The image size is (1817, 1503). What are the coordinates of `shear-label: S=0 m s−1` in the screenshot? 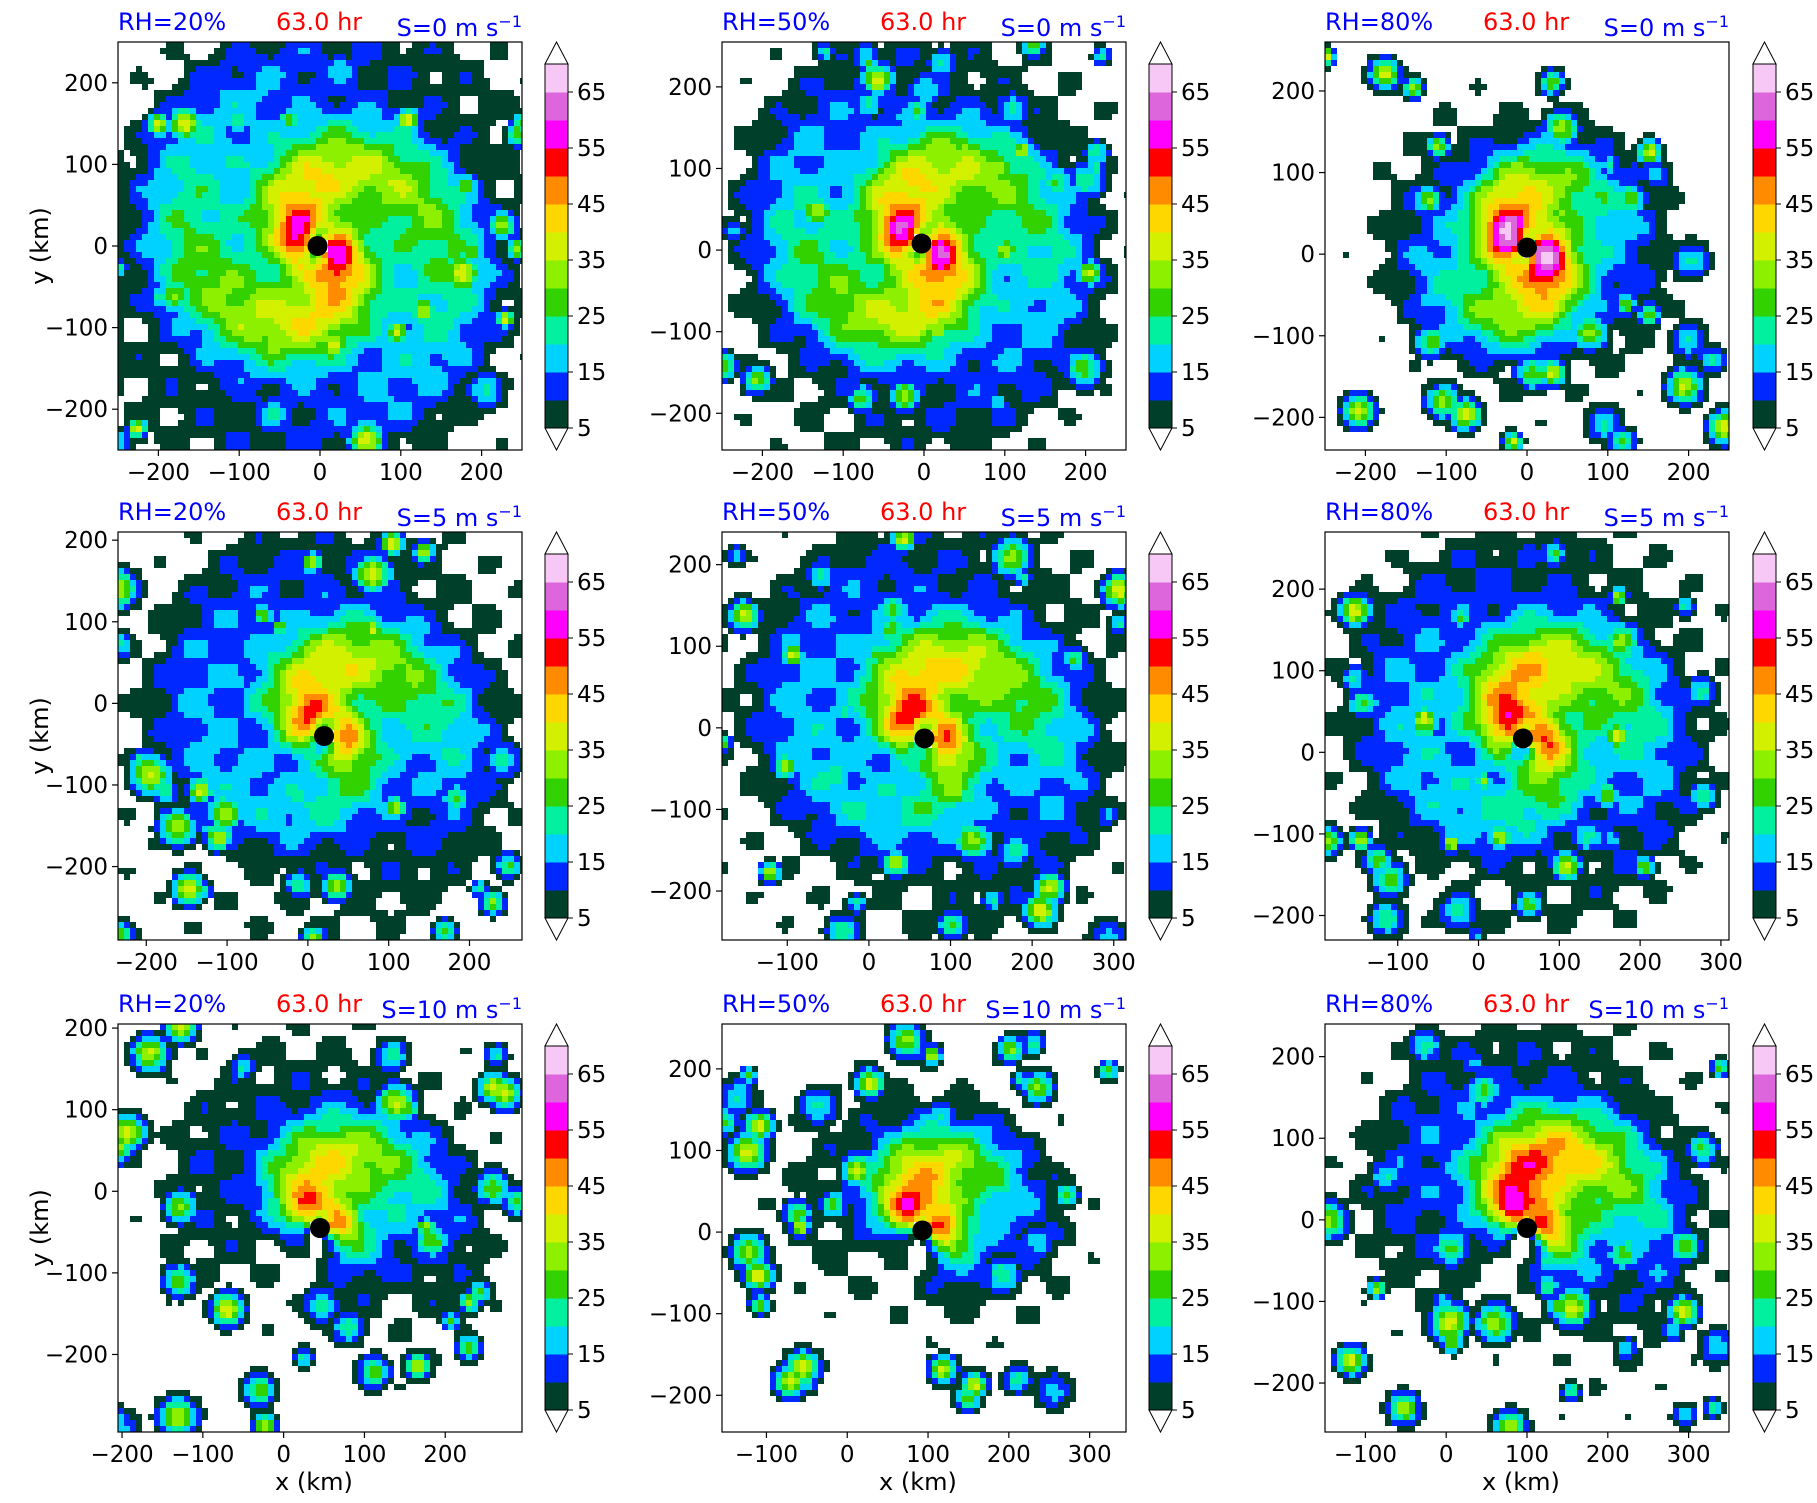 It's located at (459, 25).